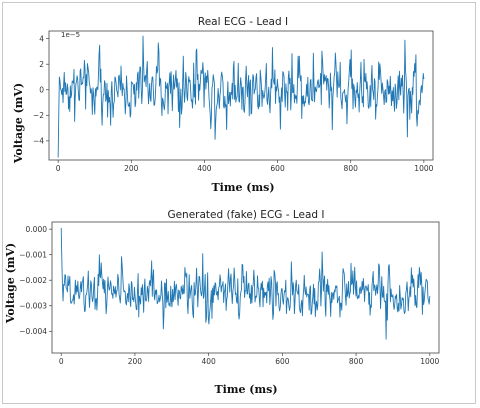  I want to click on y-tick-label: −0.002, so click(33, 280).